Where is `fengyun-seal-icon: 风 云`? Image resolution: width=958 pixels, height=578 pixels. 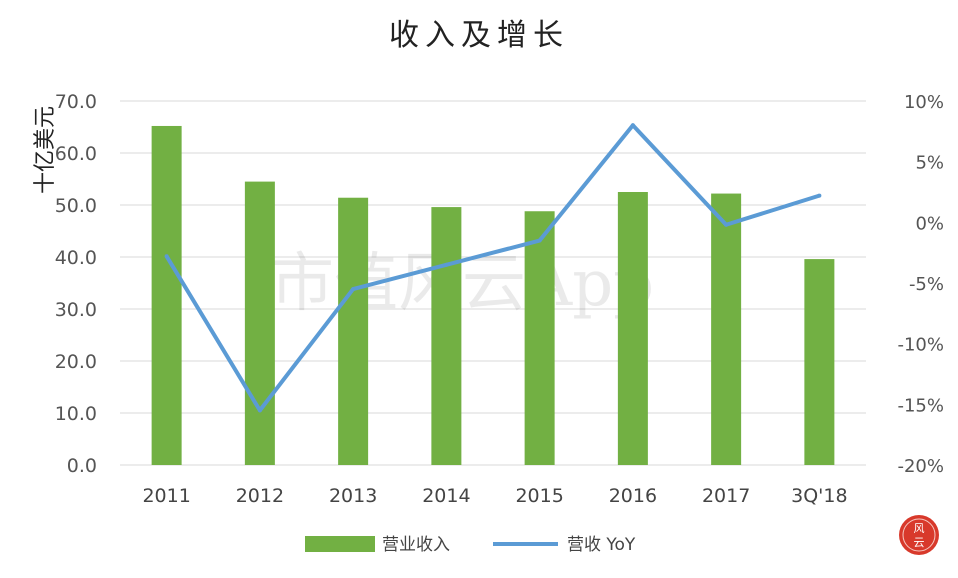
fengyun-seal-icon: 风 云 is located at coordinates (919, 535).